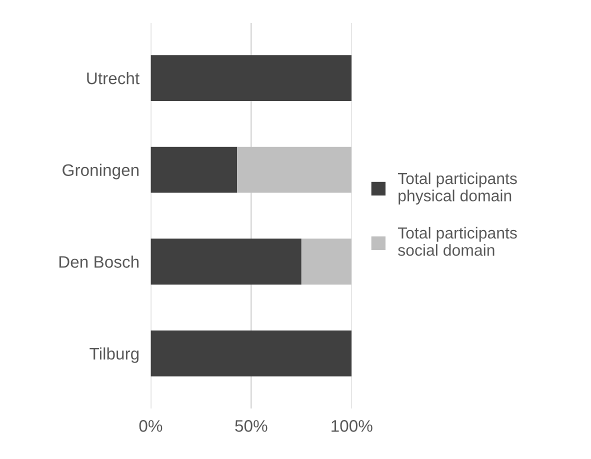 Image resolution: width=591 pixels, height=459 pixels. What do you see at coordinates (251, 426) in the screenshot?
I see `x-tick-label: 50%` at bounding box center [251, 426].